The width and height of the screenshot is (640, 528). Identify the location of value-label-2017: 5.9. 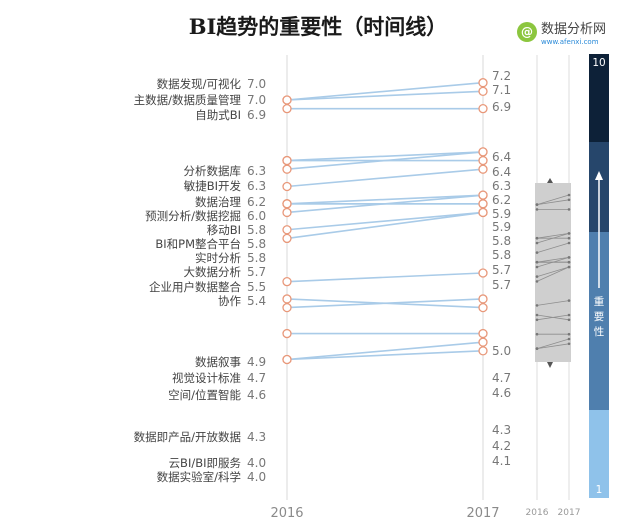
(501, 227).